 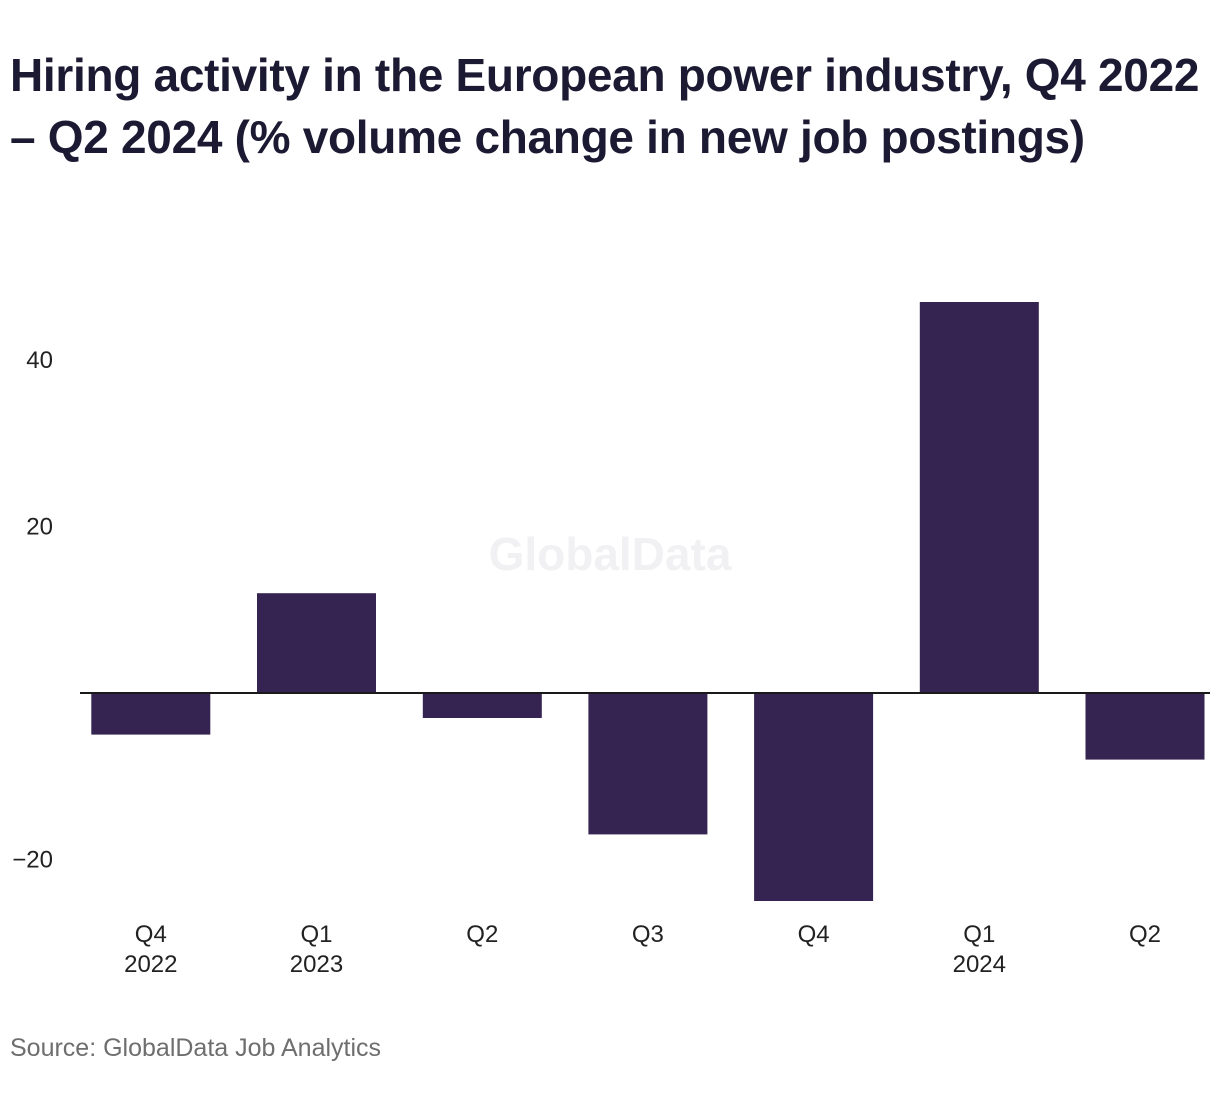 What do you see at coordinates (39, 527) in the screenshot?
I see `y-tick-label: 20` at bounding box center [39, 527].